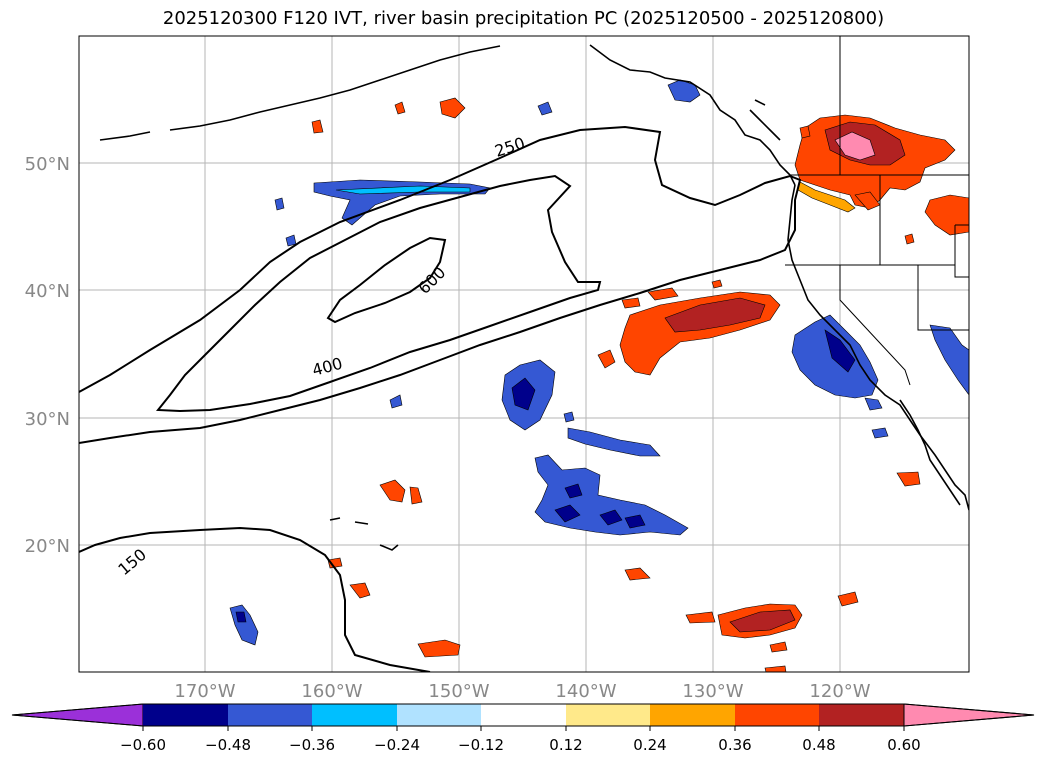 This screenshot has height=765, width=1047. Describe the element at coordinates (481, 745) in the screenshot. I see `colorbar-tick-label: −0.12` at that location.